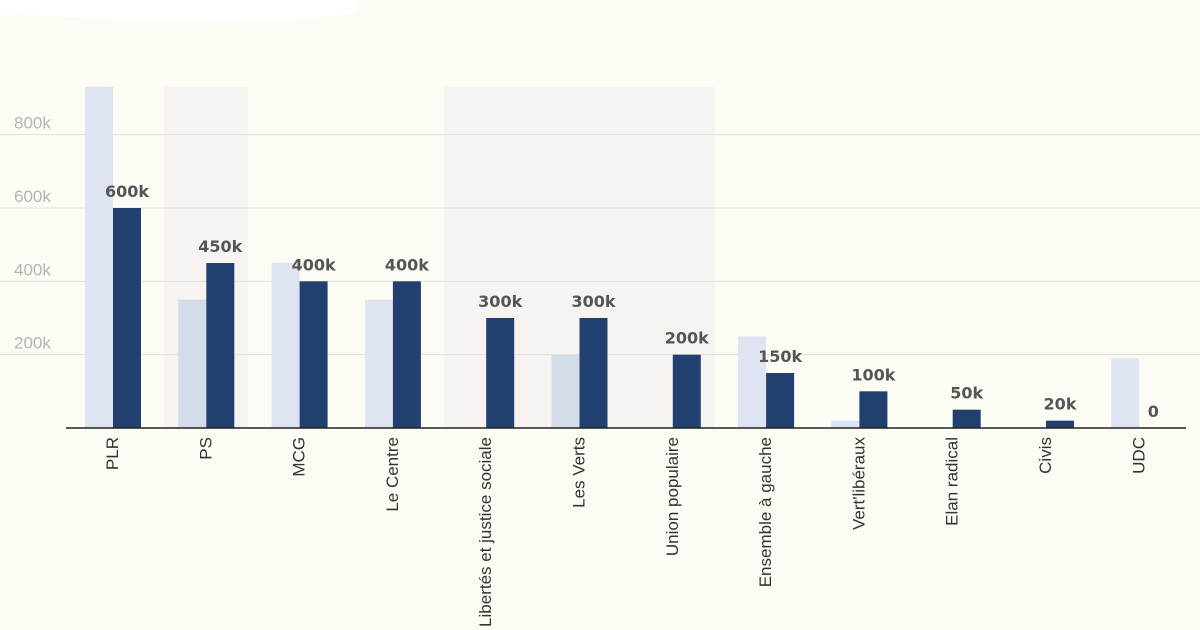 The width and height of the screenshot is (1200, 630). Describe the element at coordinates (873, 374) in the screenshot. I see `bar-value-label: 100k` at that location.